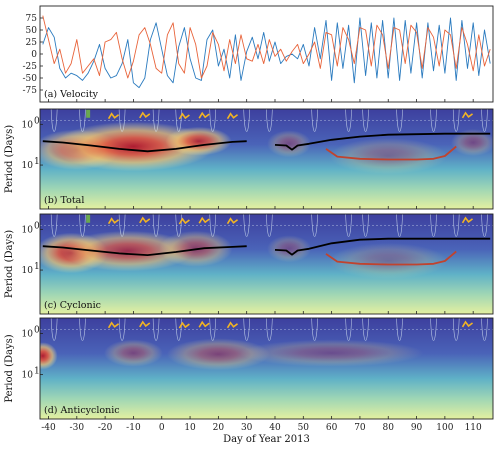  Describe the element at coordinates (30, 91) in the screenshot. I see `y-tick-label-a: -75` at that location.